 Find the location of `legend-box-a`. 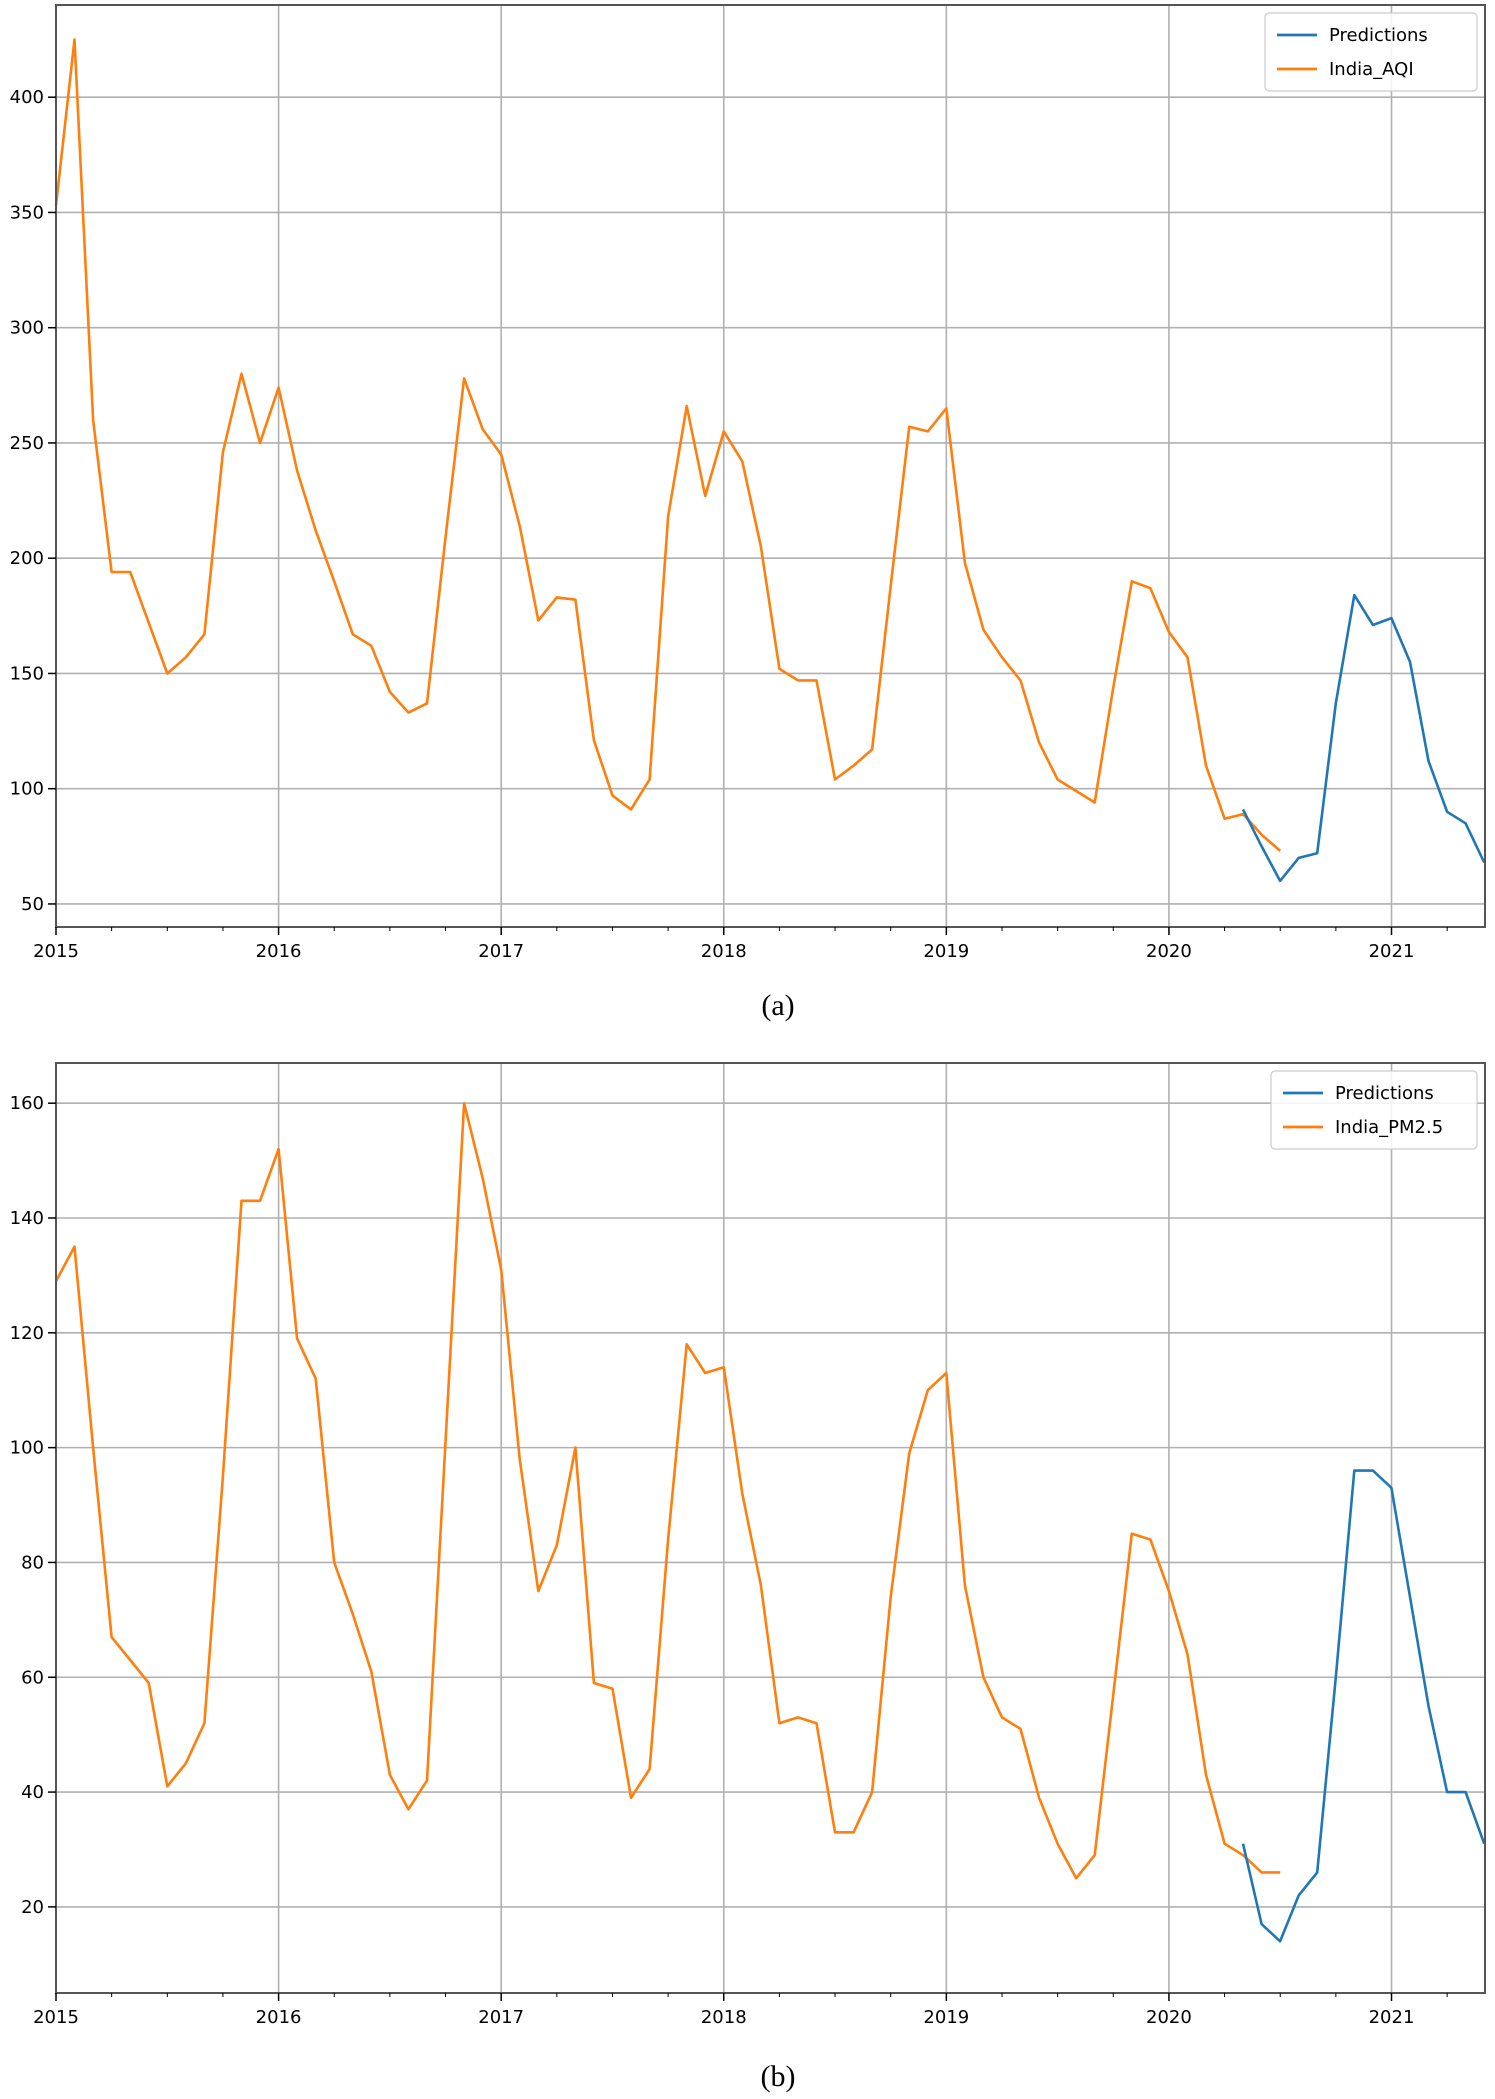

legend-box-a is located at coordinates (1371, 52).